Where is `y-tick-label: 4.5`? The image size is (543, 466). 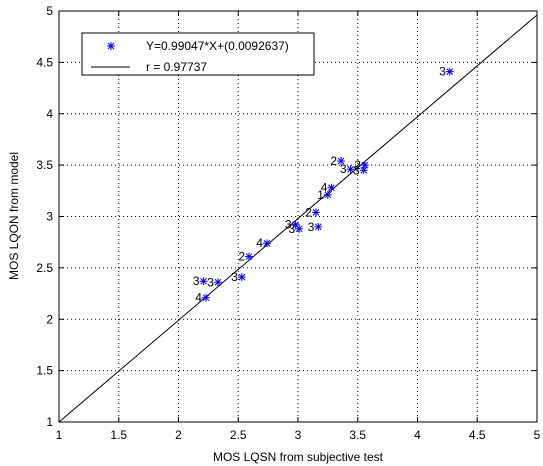
y-tick-label: 4.5 is located at coordinates (44, 62).